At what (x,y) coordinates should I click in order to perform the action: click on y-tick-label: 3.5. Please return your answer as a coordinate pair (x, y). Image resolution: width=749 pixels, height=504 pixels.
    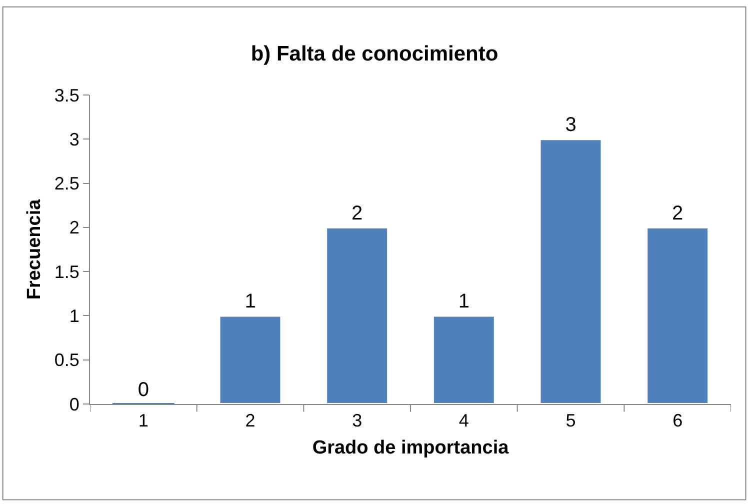
    Looking at the image, I should click on (67, 95).